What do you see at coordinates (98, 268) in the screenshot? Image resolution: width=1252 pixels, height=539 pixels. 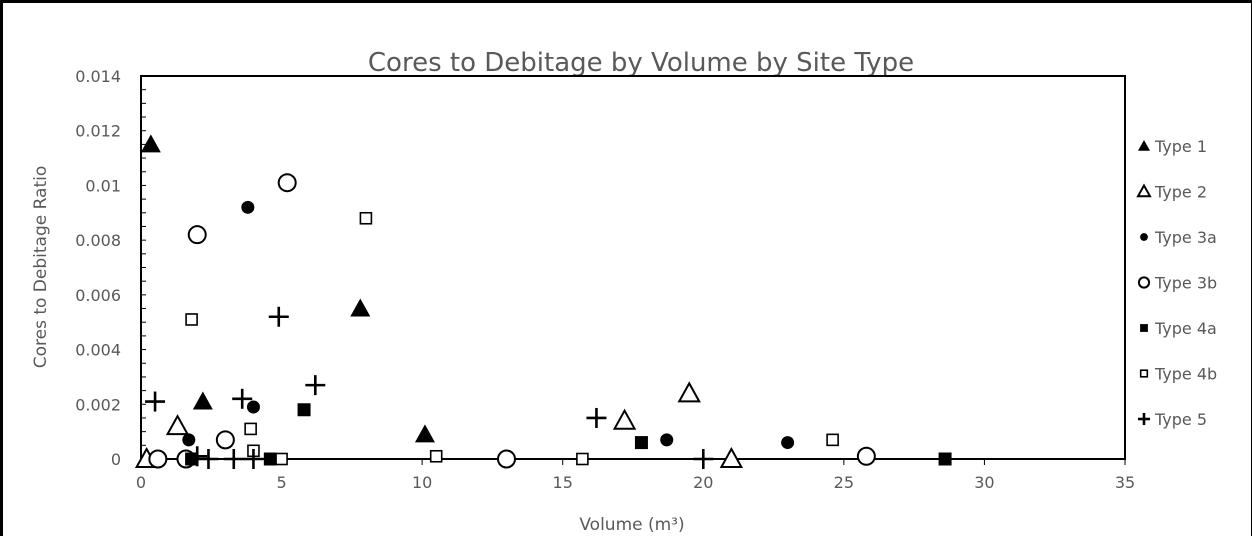 I see `y-tick-labels: 0 0.002 0.004 0.006 0.008 0.01 0.012 0.014` at bounding box center [98, 268].